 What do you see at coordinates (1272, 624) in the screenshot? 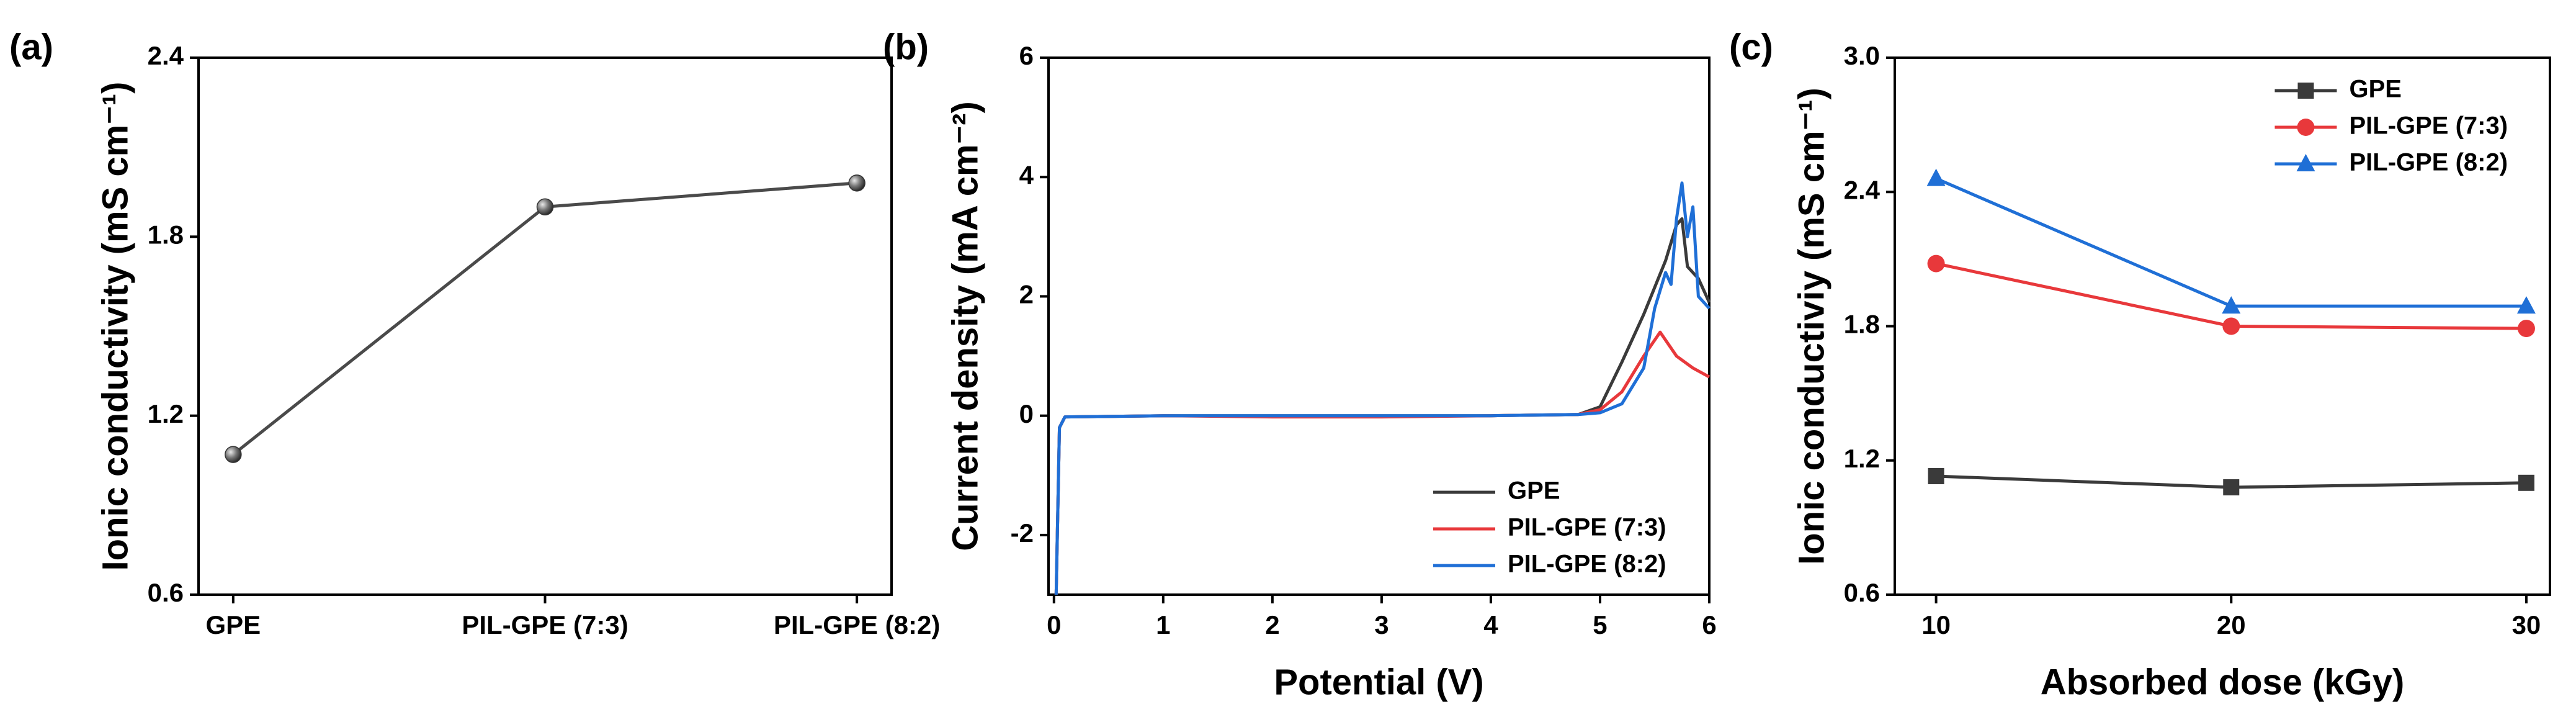
I see `x-tick-label: 2` at bounding box center [1272, 624].